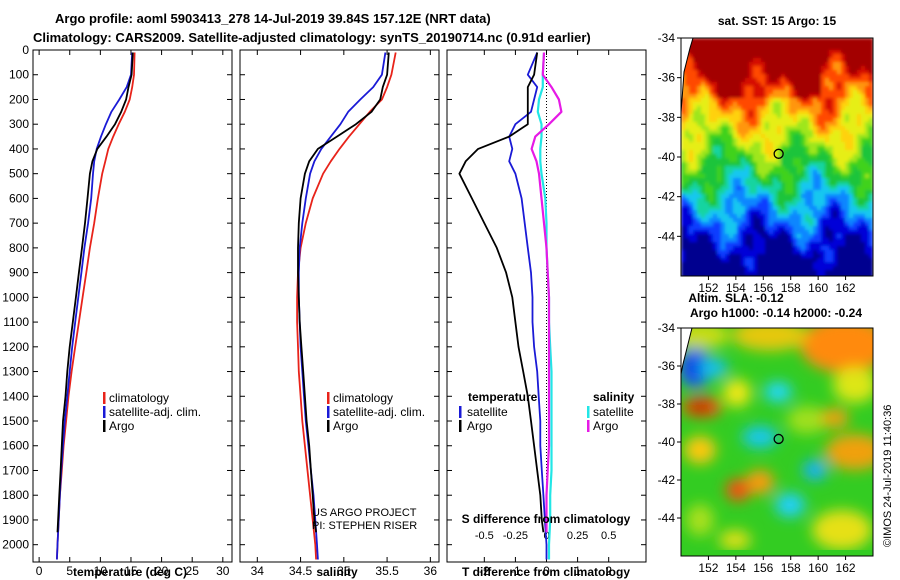  Describe the element at coordinates (480, 426) in the screenshot. I see `legend-label-t-argo: Argo` at that location.